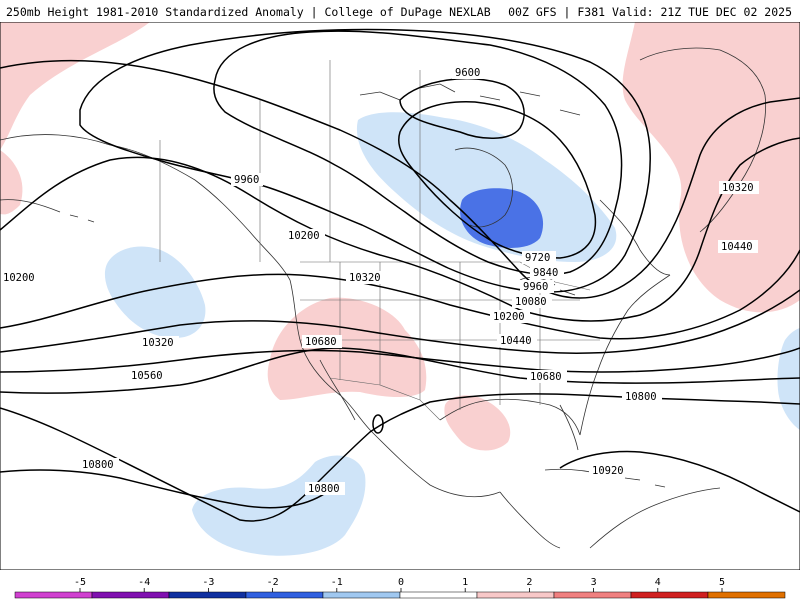 This screenshot has width=800, height=600. Describe the element at coordinates (337, 390) in the screenshot. I see `baja-coast` at that location.